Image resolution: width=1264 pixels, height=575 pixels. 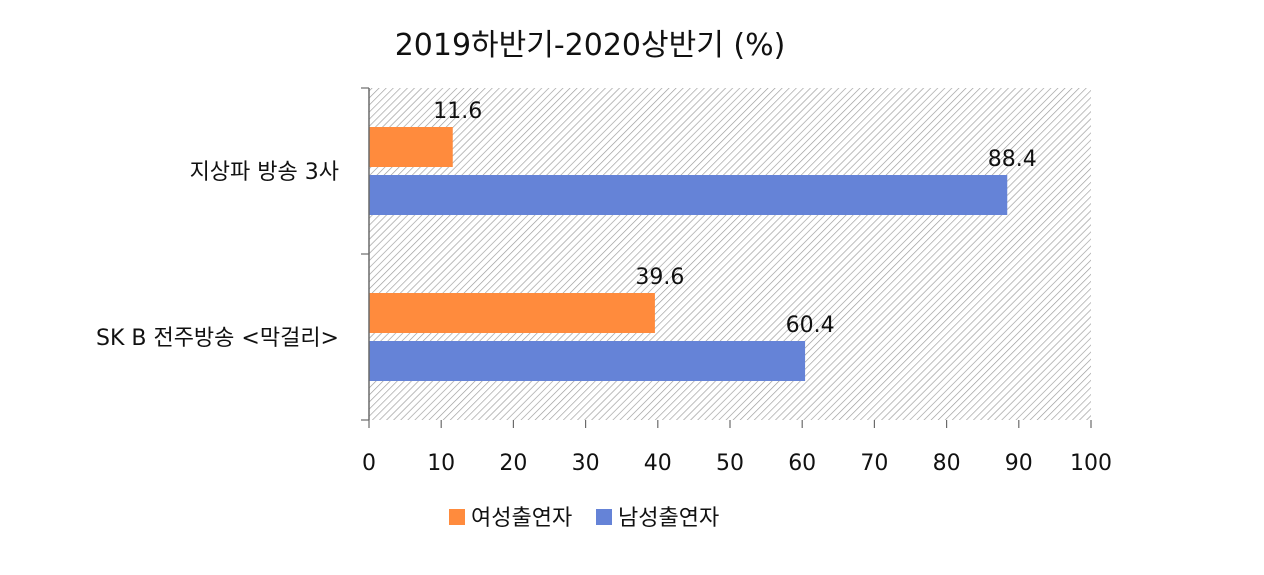 I want to click on x-tick-label: 10, so click(x=441, y=463).